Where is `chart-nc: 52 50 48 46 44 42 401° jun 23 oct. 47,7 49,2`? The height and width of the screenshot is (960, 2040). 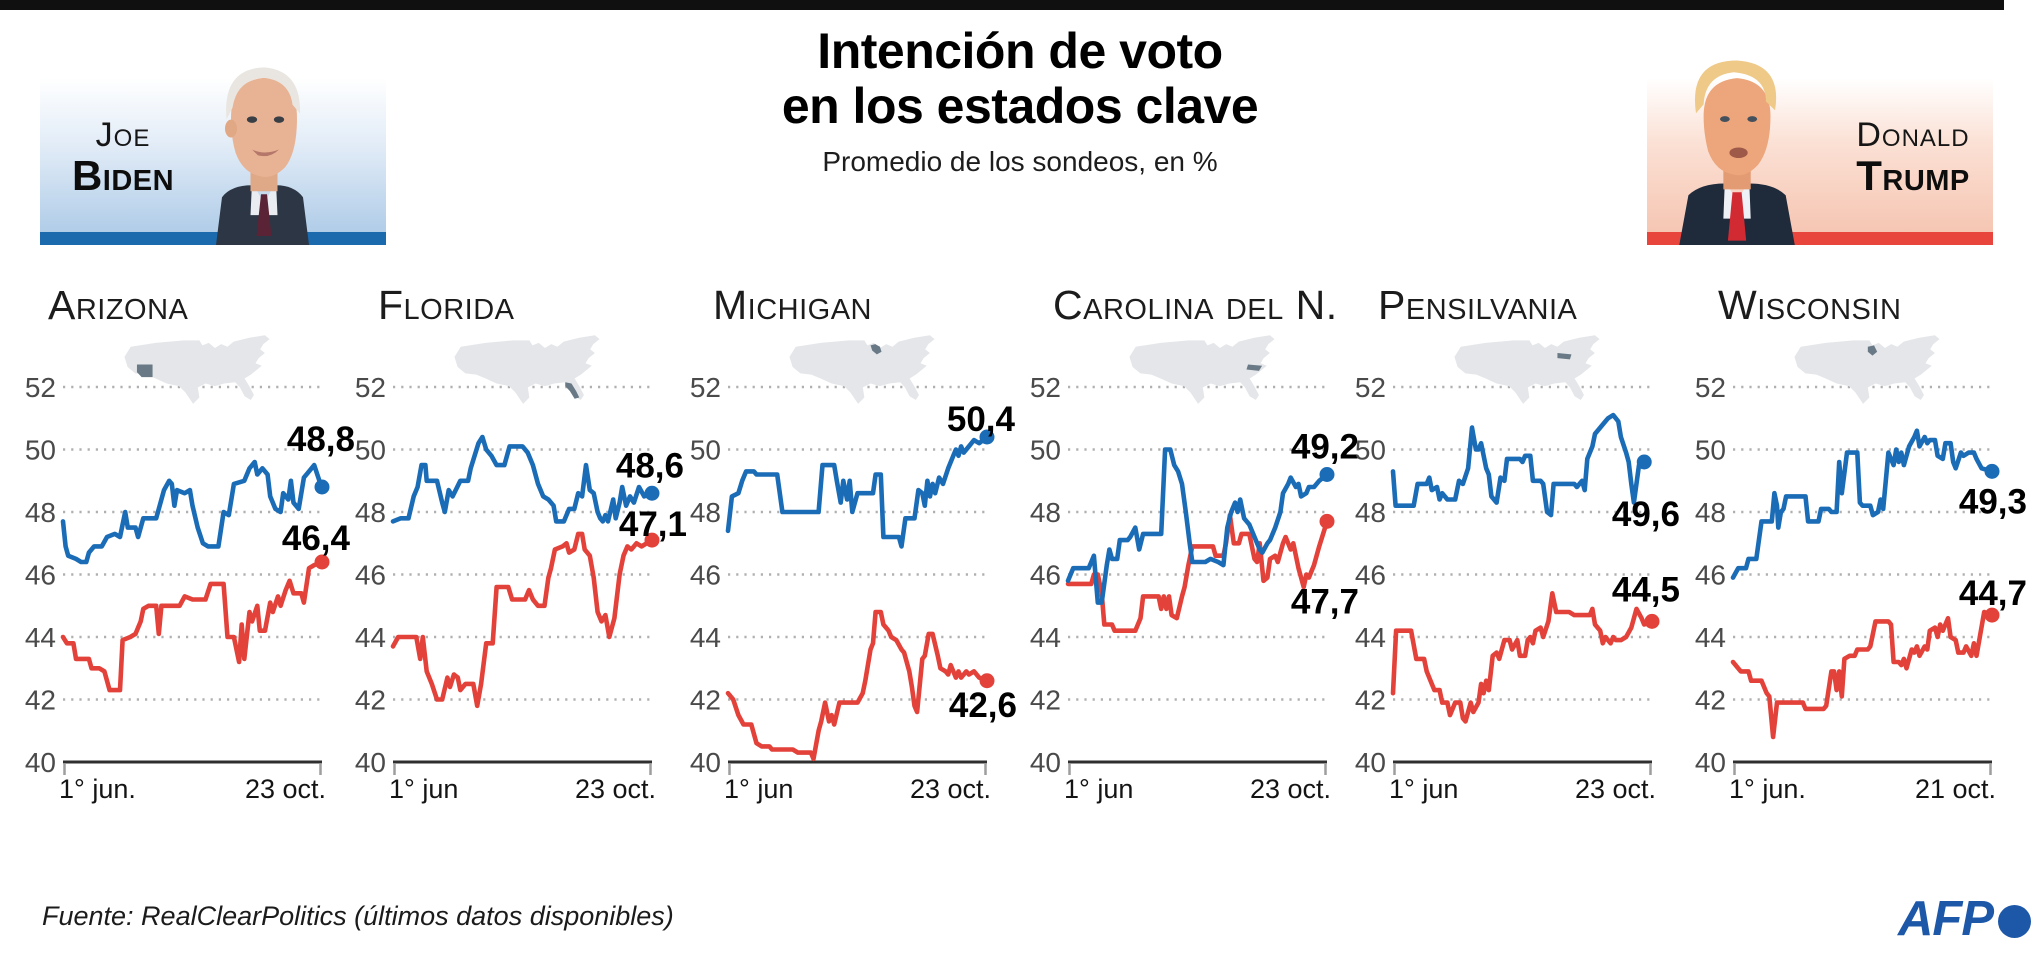 chart-nc: 52 50 48 46 44 42 401° jun 23 oct. 47,7 49,2 is located at coordinates (1194, 569).